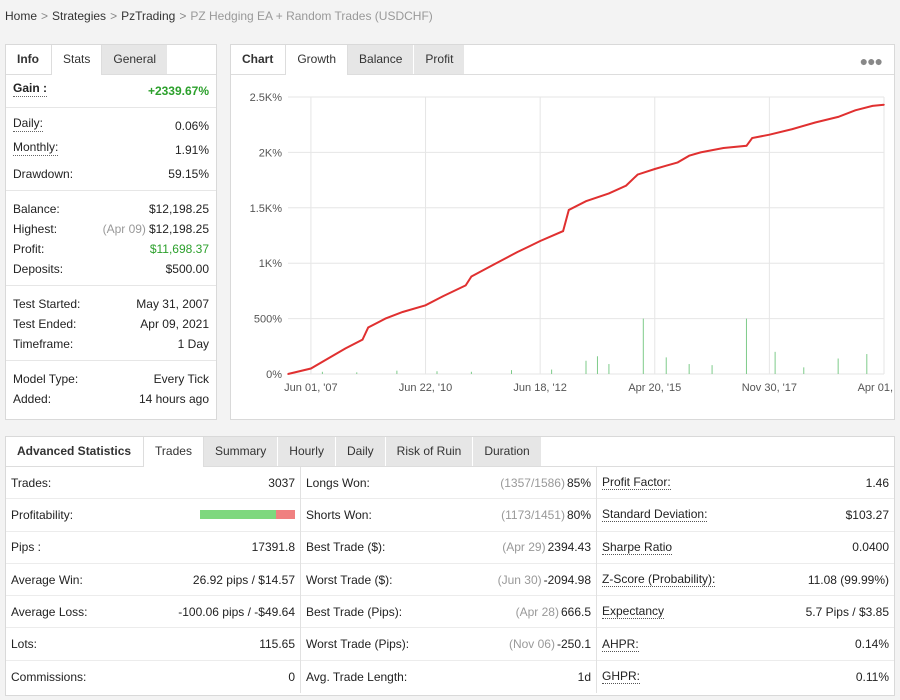 The height and width of the screenshot is (700, 900). Describe the element at coordinates (148, 16) in the screenshot. I see `breadcrumb-pztrading: PzTrading` at that location.